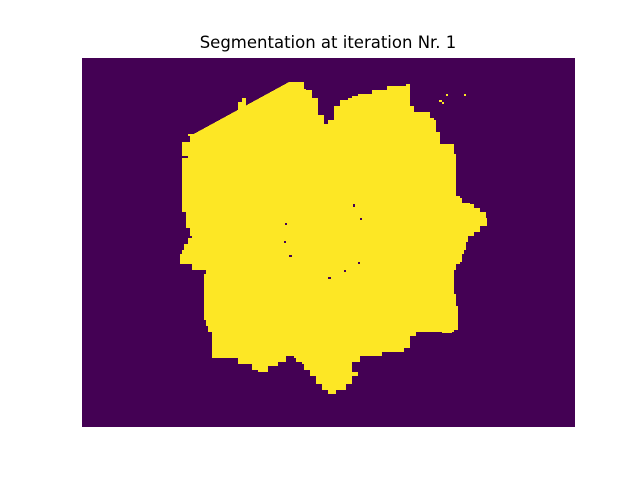 This screenshot has width=640, height=480. I want to click on mask-speckles, so click(452, 99).